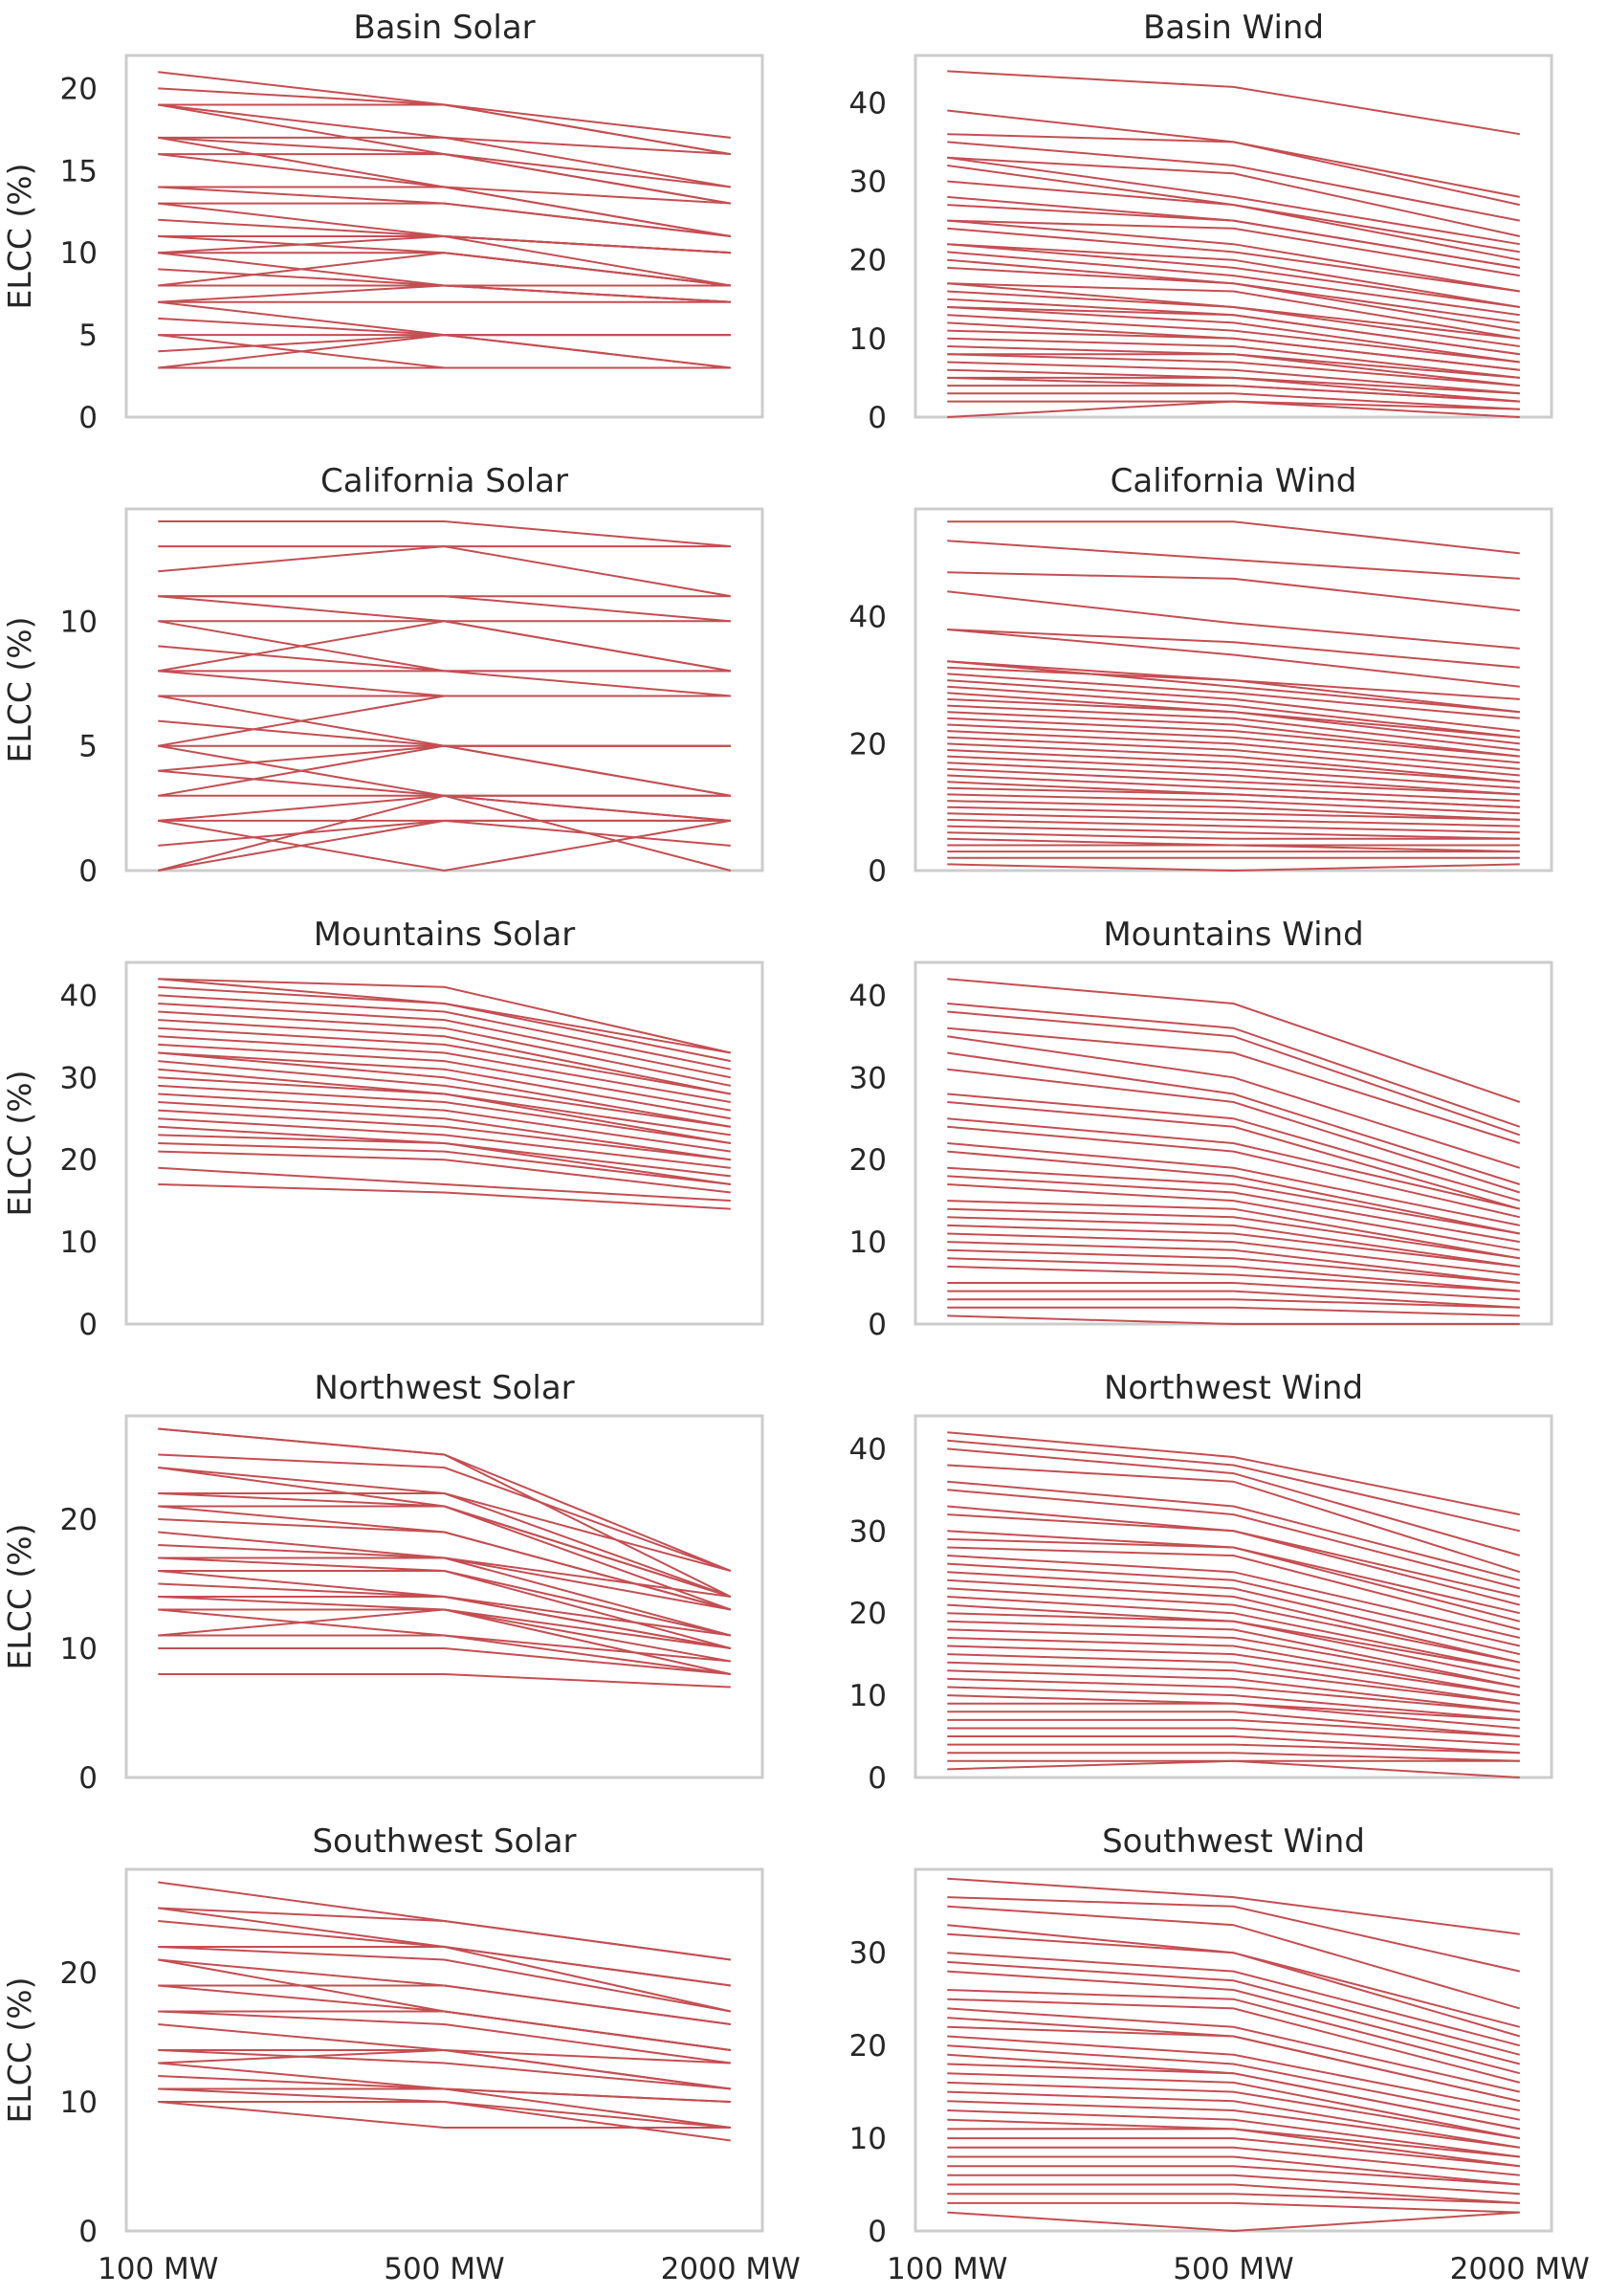  I want to click on mountains-wind-series-group, so click(1234, 1151).